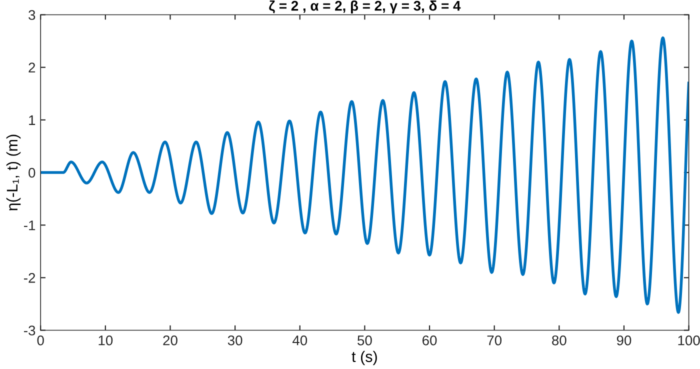 Image resolution: width=700 pixels, height=369 pixels. I want to click on x-axis-title: t (s), so click(364, 358).